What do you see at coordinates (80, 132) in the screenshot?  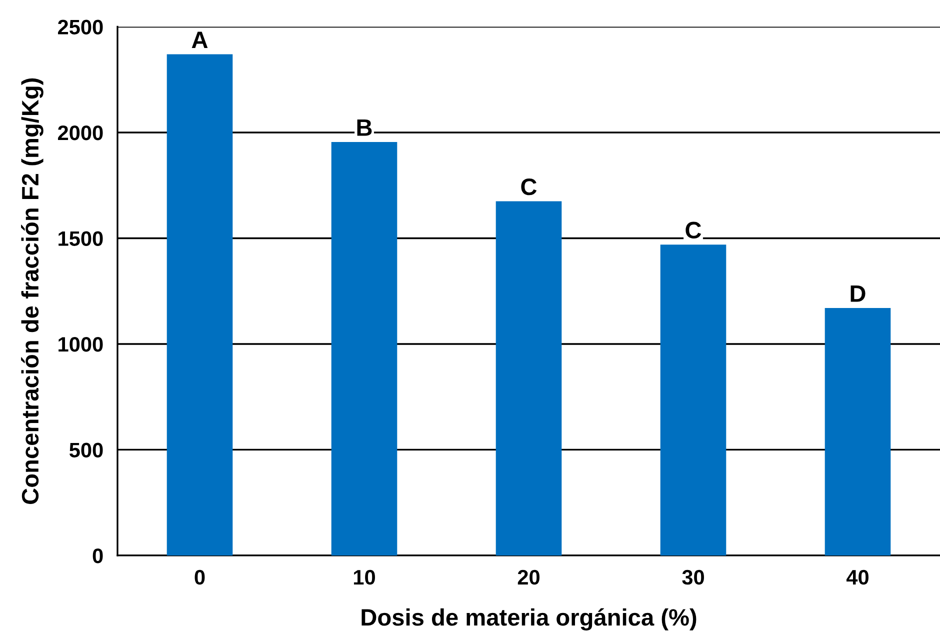 I see `y-tick-label: 2000` at bounding box center [80, 132].